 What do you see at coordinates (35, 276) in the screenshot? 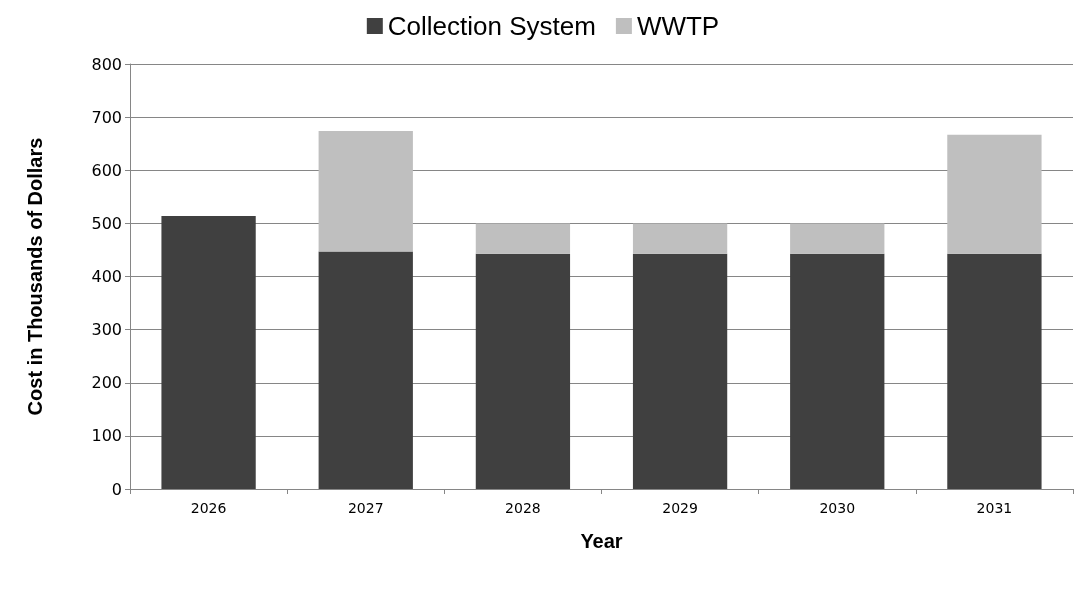
I see `y-axis-title: Cost in Thousands of Dollars` at bounding box center [35, 276].